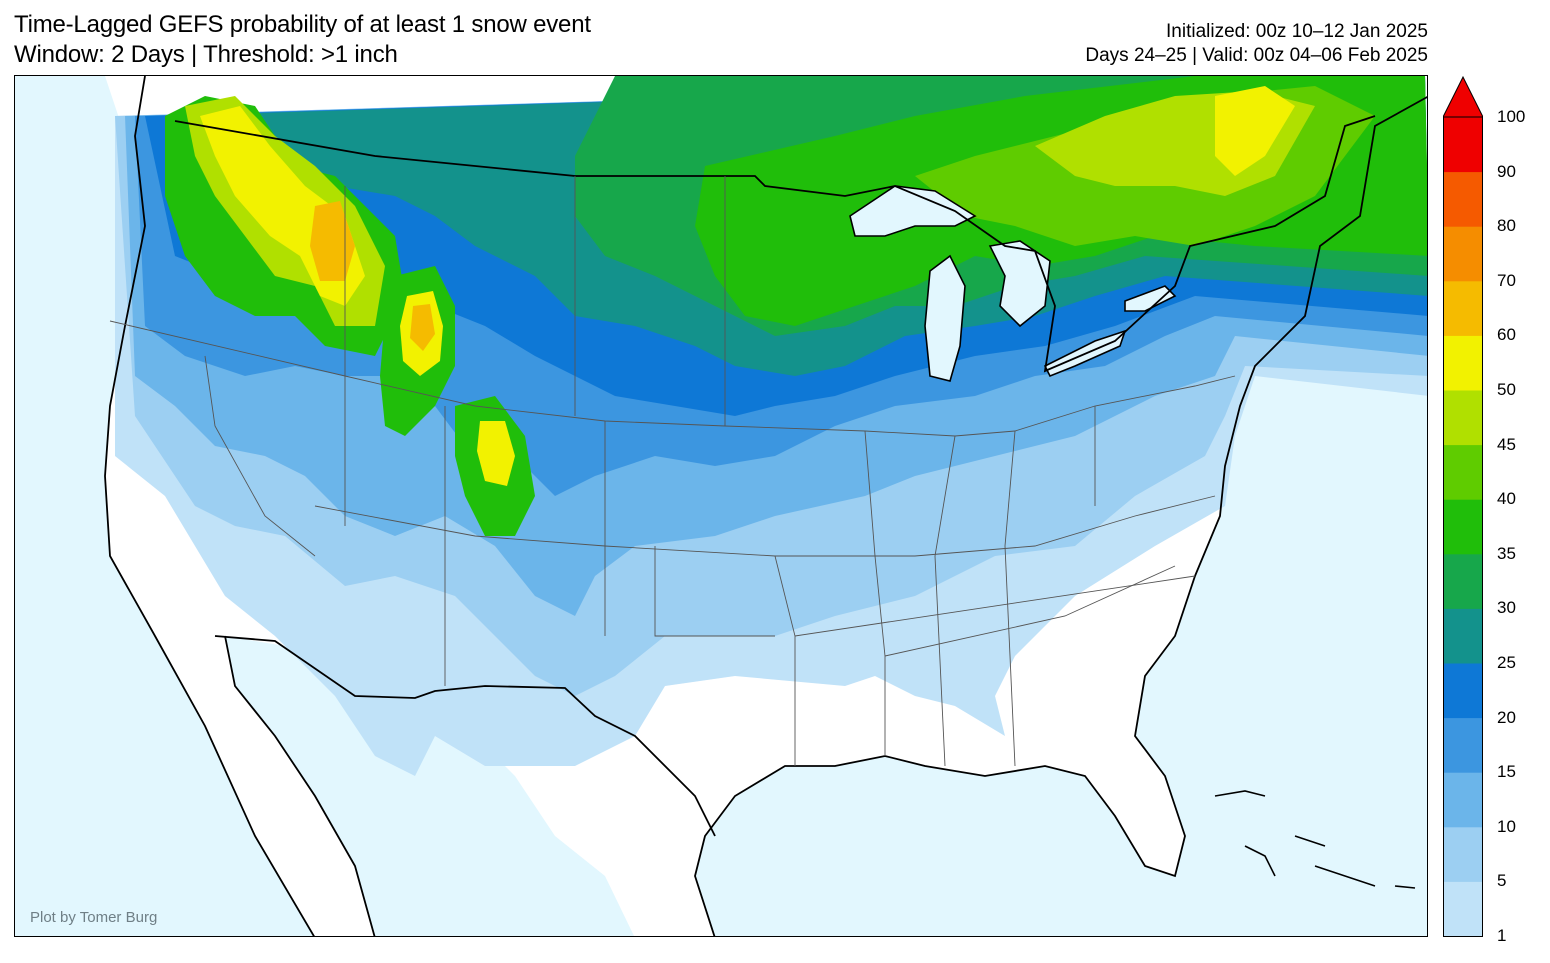  What do you see at coordinates (945, 318) in the screenshot?
I see `lake-michigan` at bounding box center [945, 318].